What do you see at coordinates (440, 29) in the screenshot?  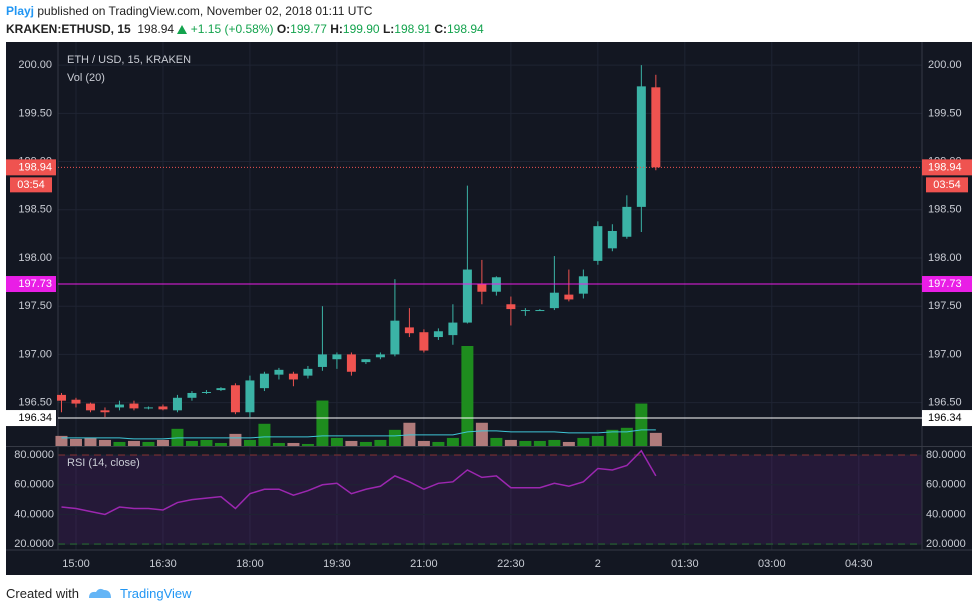 I see `field-label: C:` at bounding box center [440, 29].